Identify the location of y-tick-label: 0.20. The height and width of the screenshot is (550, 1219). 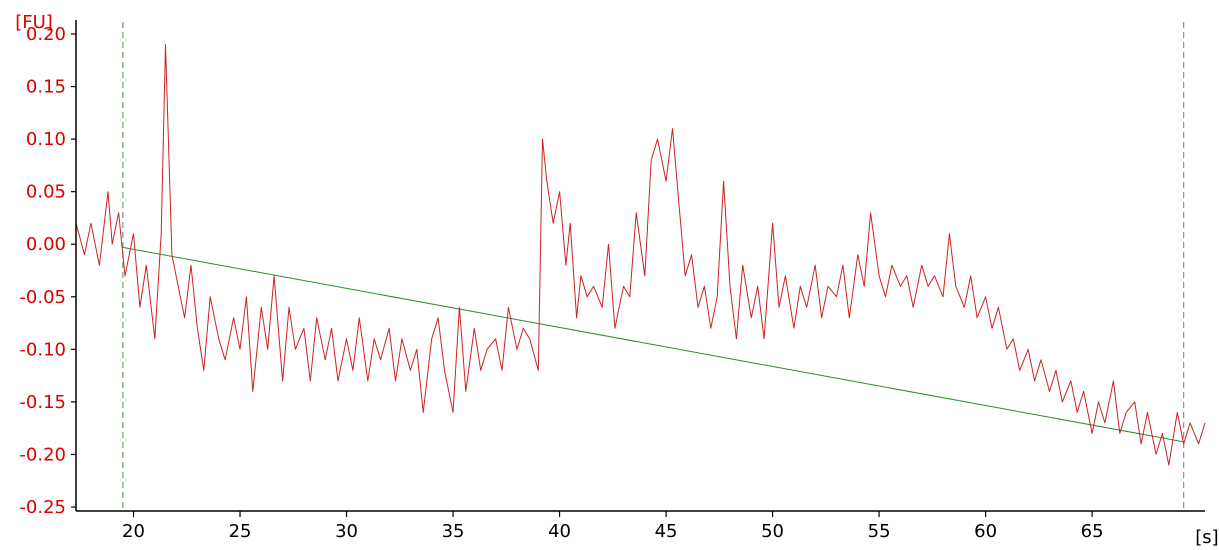
(46, 34).